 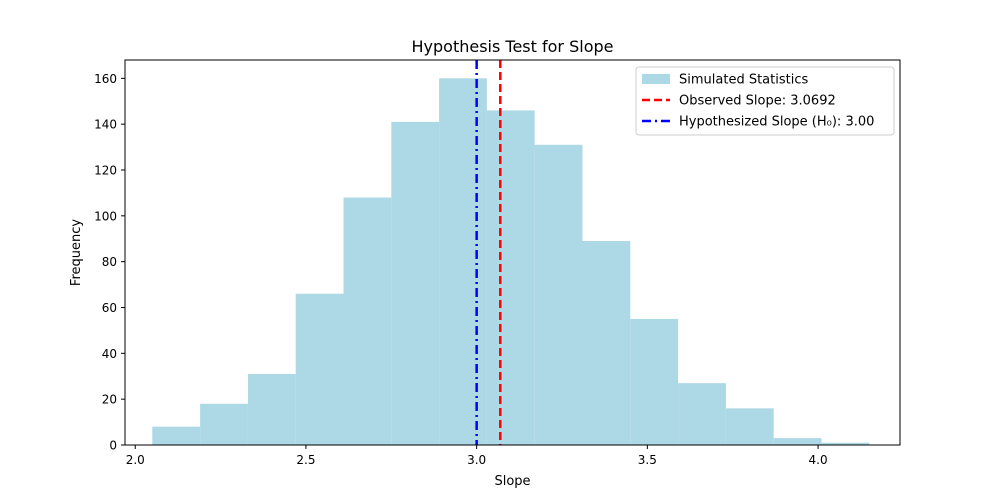 I want to click on x-tick-label: 2.5, so click(x=305, y=460).